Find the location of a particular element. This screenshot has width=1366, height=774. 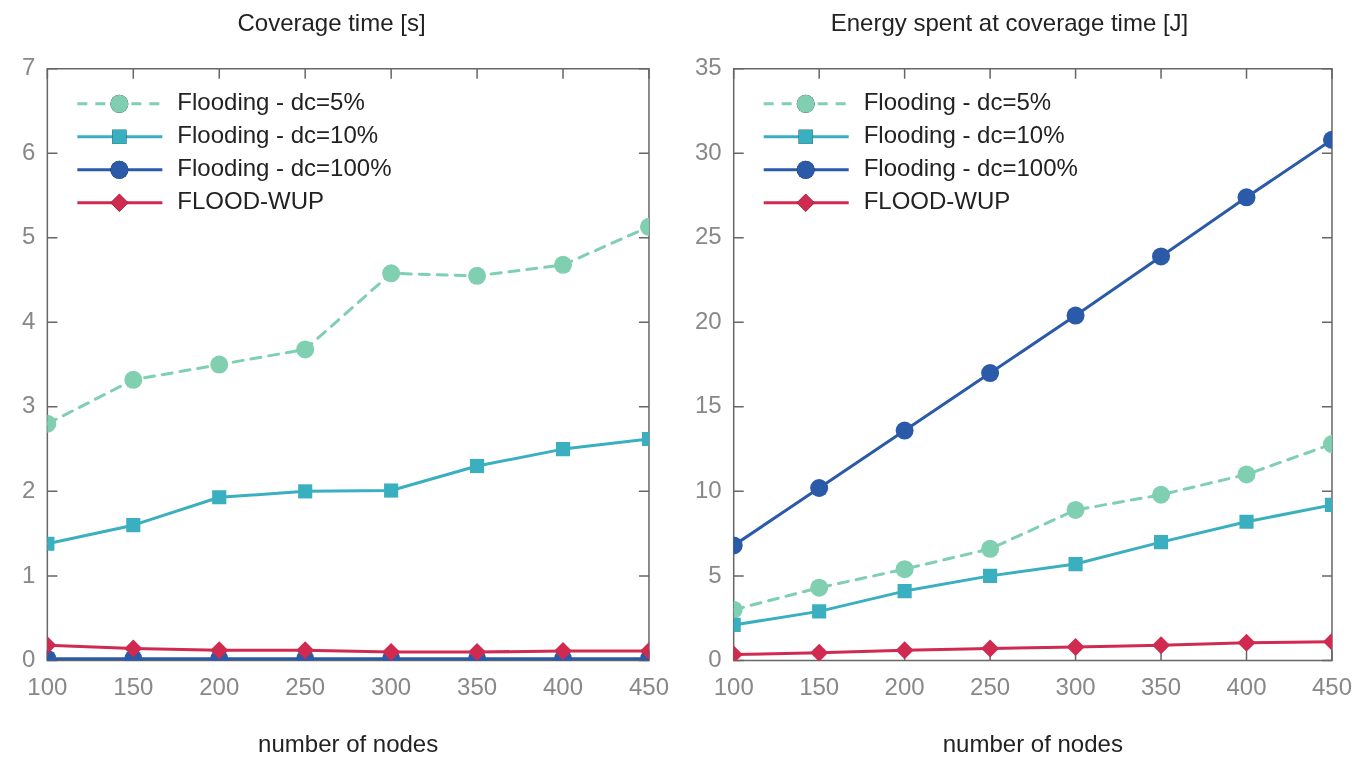

y-tick-label: 1 is located at coordinates (28, 574).